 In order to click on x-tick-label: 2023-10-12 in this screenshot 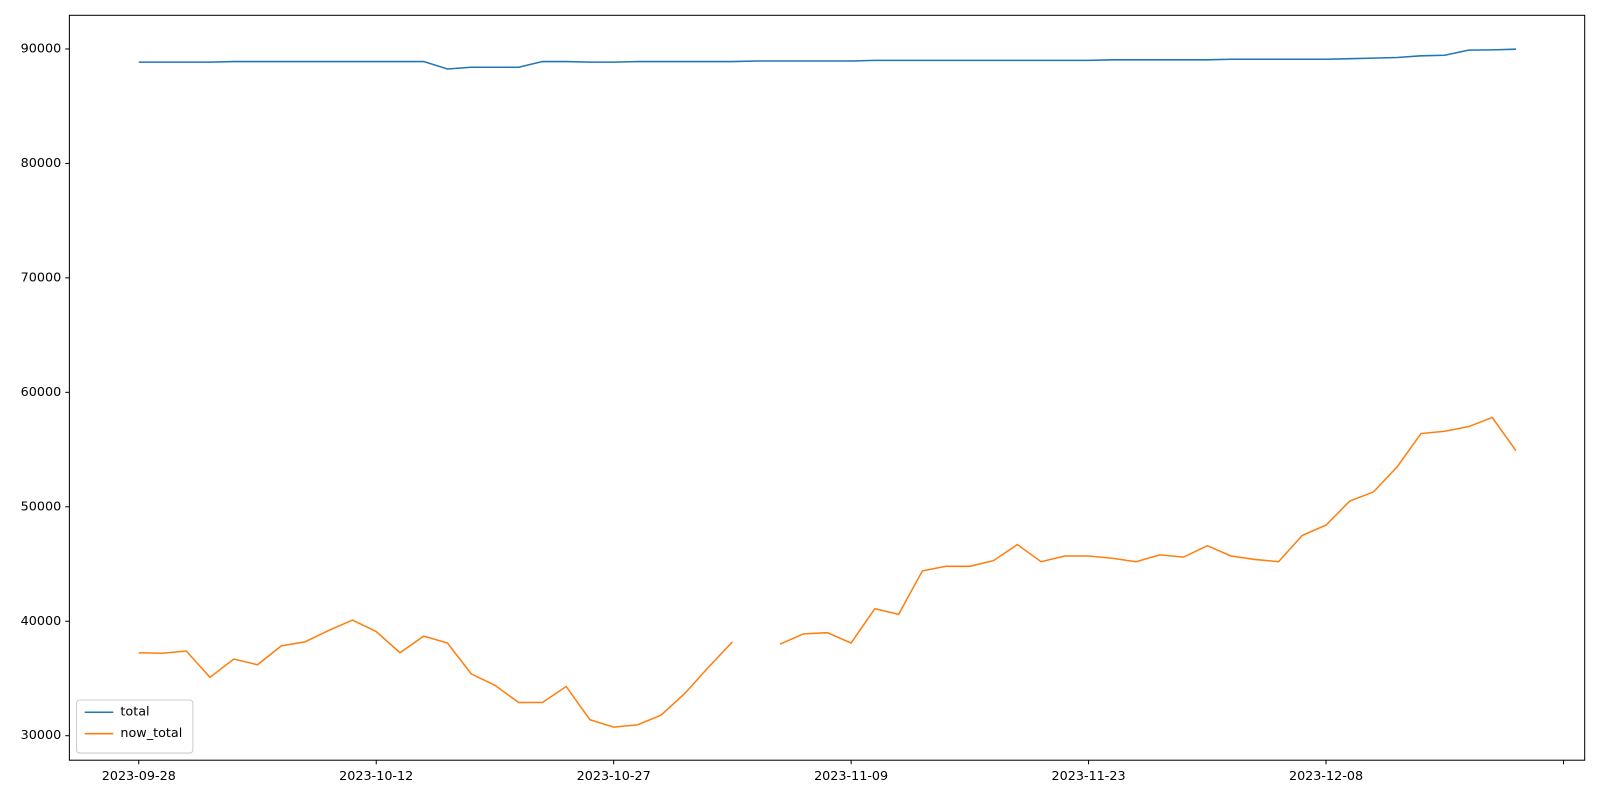, I will do `click(376, 776)`.